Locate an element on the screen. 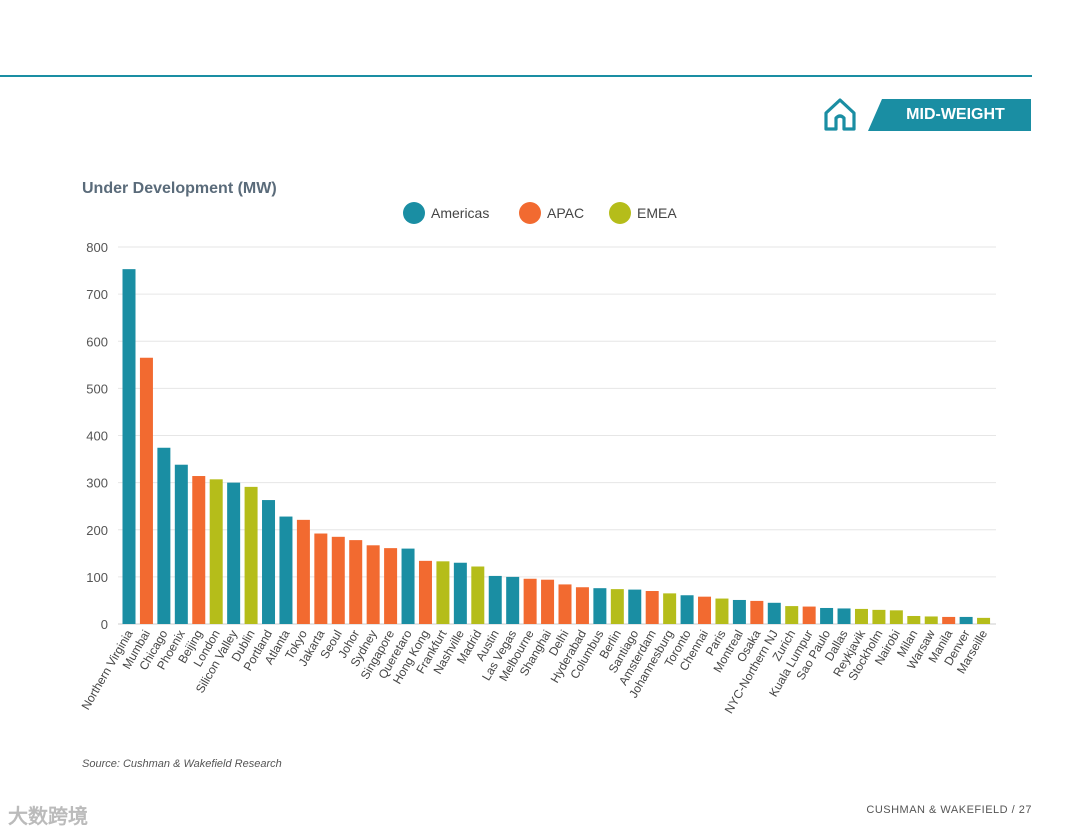 The width and height of the screenshot is (1080, 835). legend-marker-emea is located at coordinates (620, 213).